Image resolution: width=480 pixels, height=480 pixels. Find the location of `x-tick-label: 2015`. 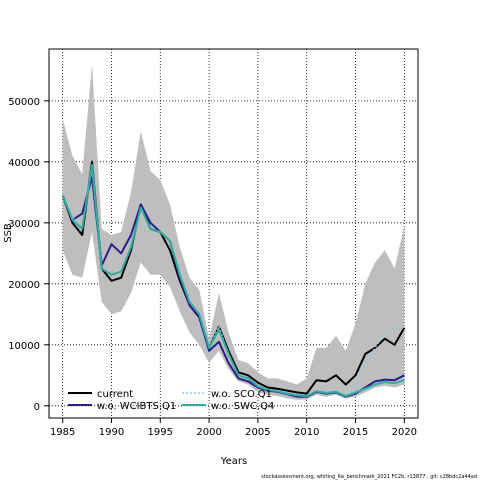

x-tick-label: 2015 is located at coordinates (355, 432).